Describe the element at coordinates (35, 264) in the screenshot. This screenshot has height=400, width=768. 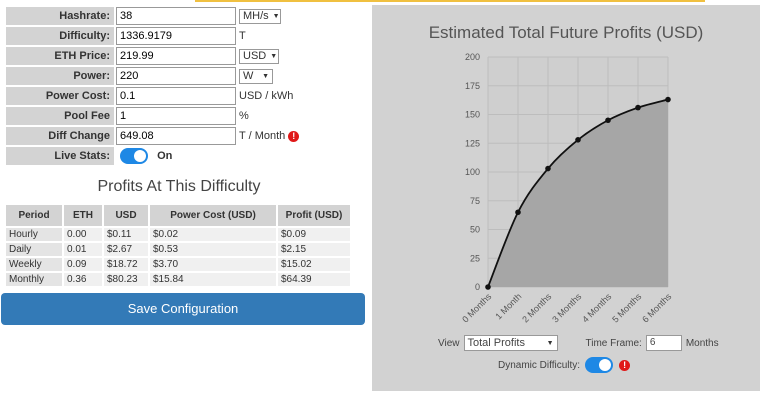
I see `period-cell: Weekly` at that location.